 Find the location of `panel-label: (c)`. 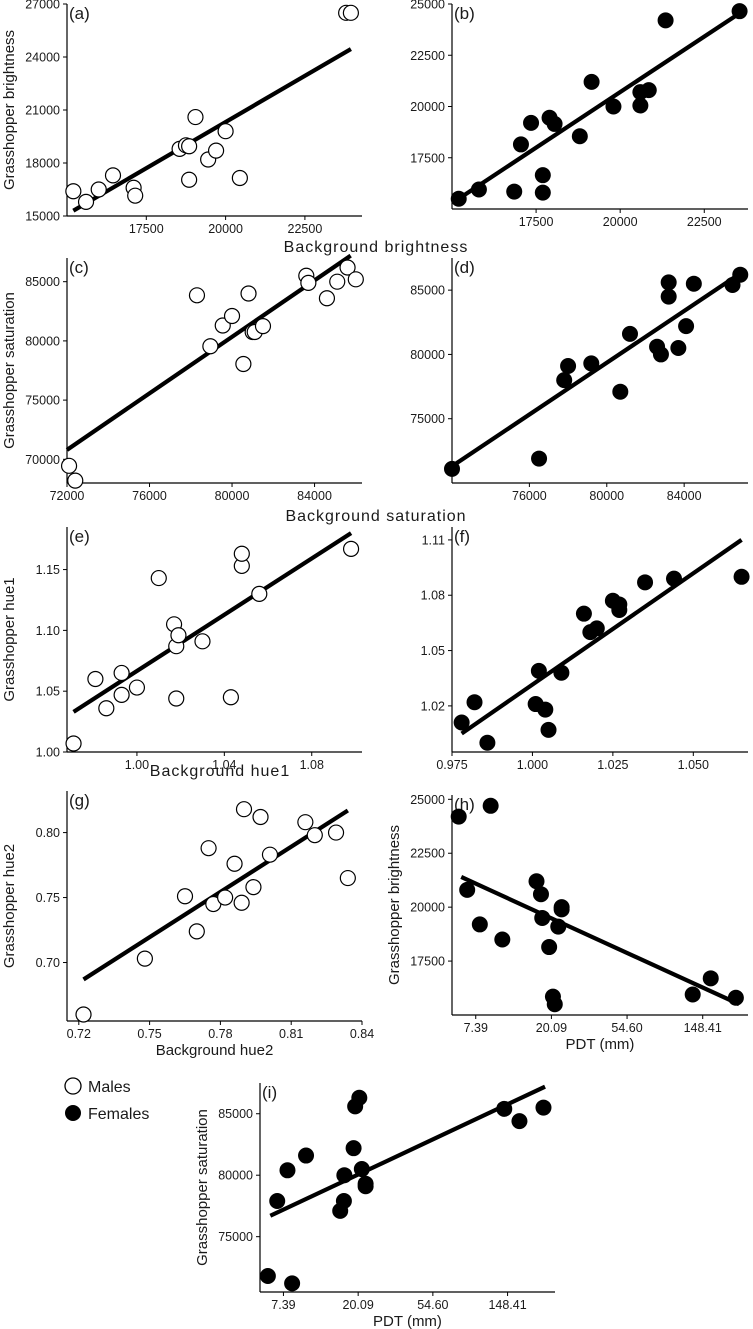

panel-label: (c) is located at coordinates (79, 267).